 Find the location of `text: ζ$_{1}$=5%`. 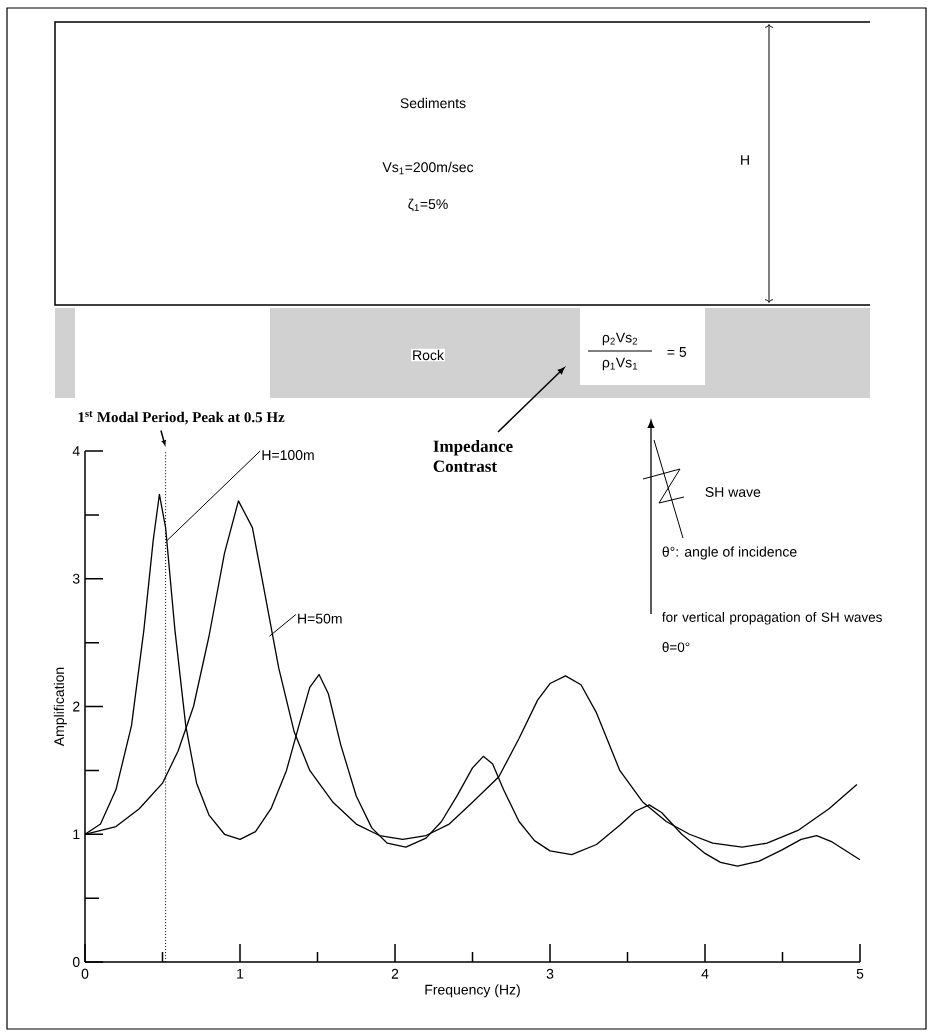

text: ζ$_{1}$=5% is located at coordinates (428, 205).